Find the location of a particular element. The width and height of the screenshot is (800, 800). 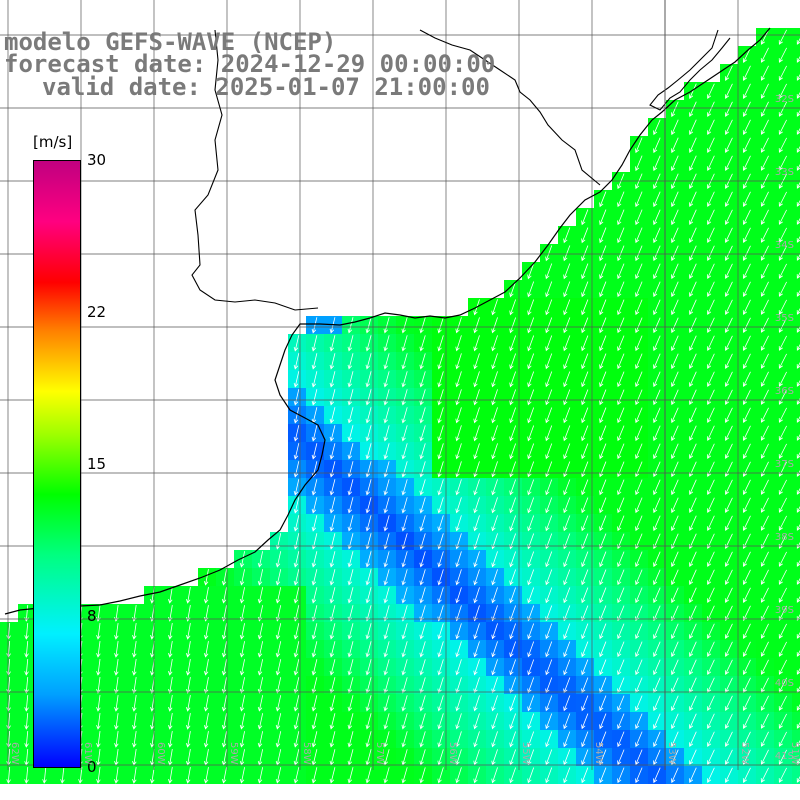

colorbar is located at coordinates (57, 464).